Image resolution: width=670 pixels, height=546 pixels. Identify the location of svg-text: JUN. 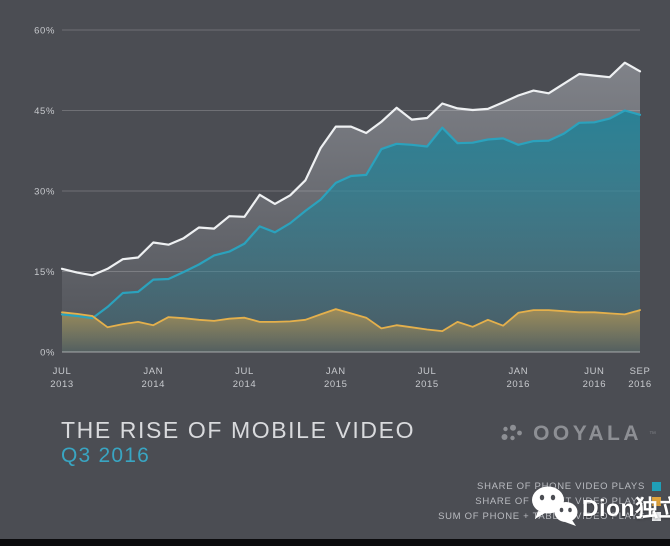
(594, 371).